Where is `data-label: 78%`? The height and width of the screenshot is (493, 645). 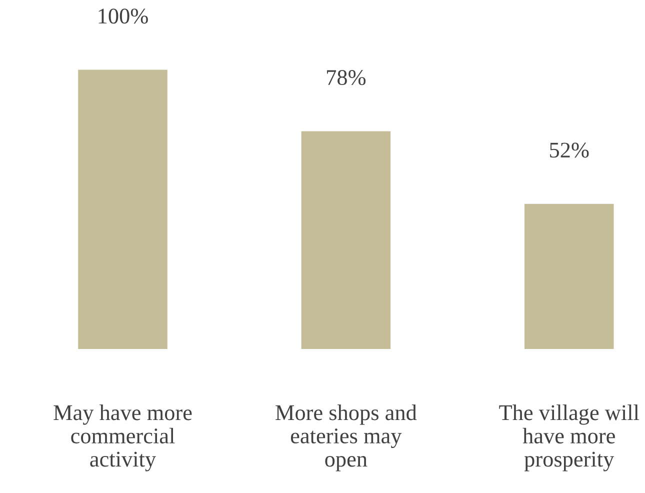
data-label: 78% is located at coordinates (346, 78).